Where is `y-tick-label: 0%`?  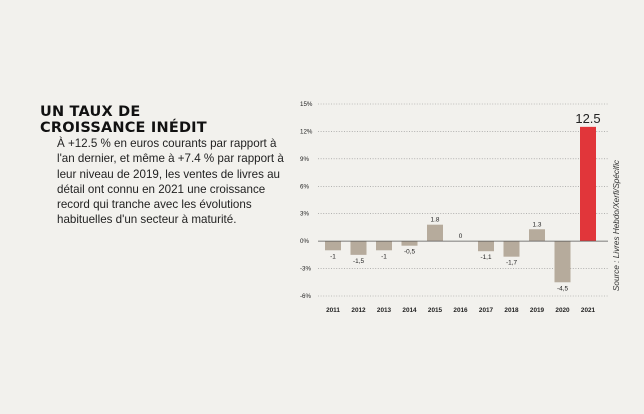
y-tick-label: 0% is located at coordinates (304, 241).